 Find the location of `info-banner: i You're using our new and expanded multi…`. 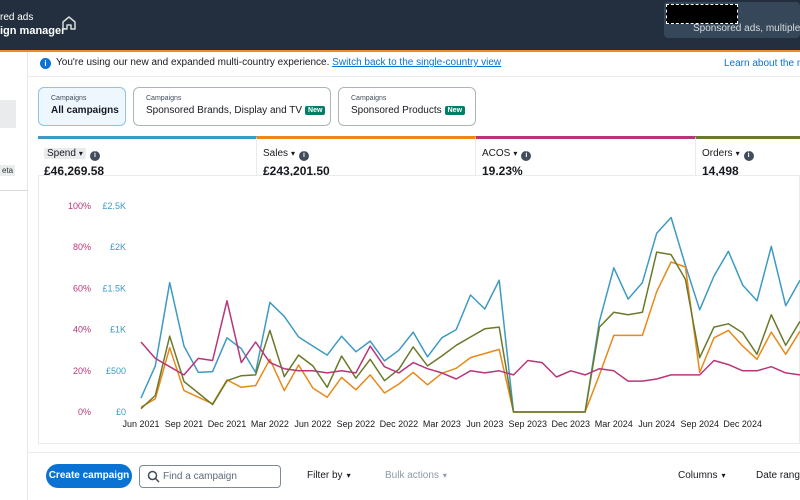

info-banner: i You're using our new and expanded multi… is located at coordinates (270, 63).